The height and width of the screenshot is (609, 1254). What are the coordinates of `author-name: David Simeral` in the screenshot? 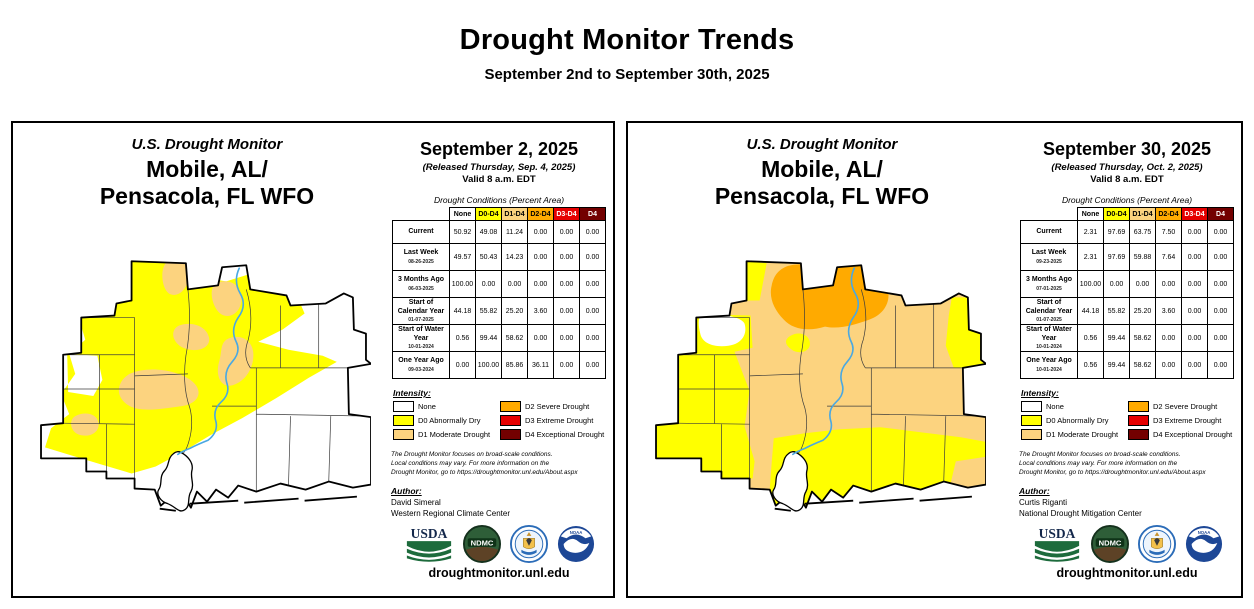 It's located at (416, 503).